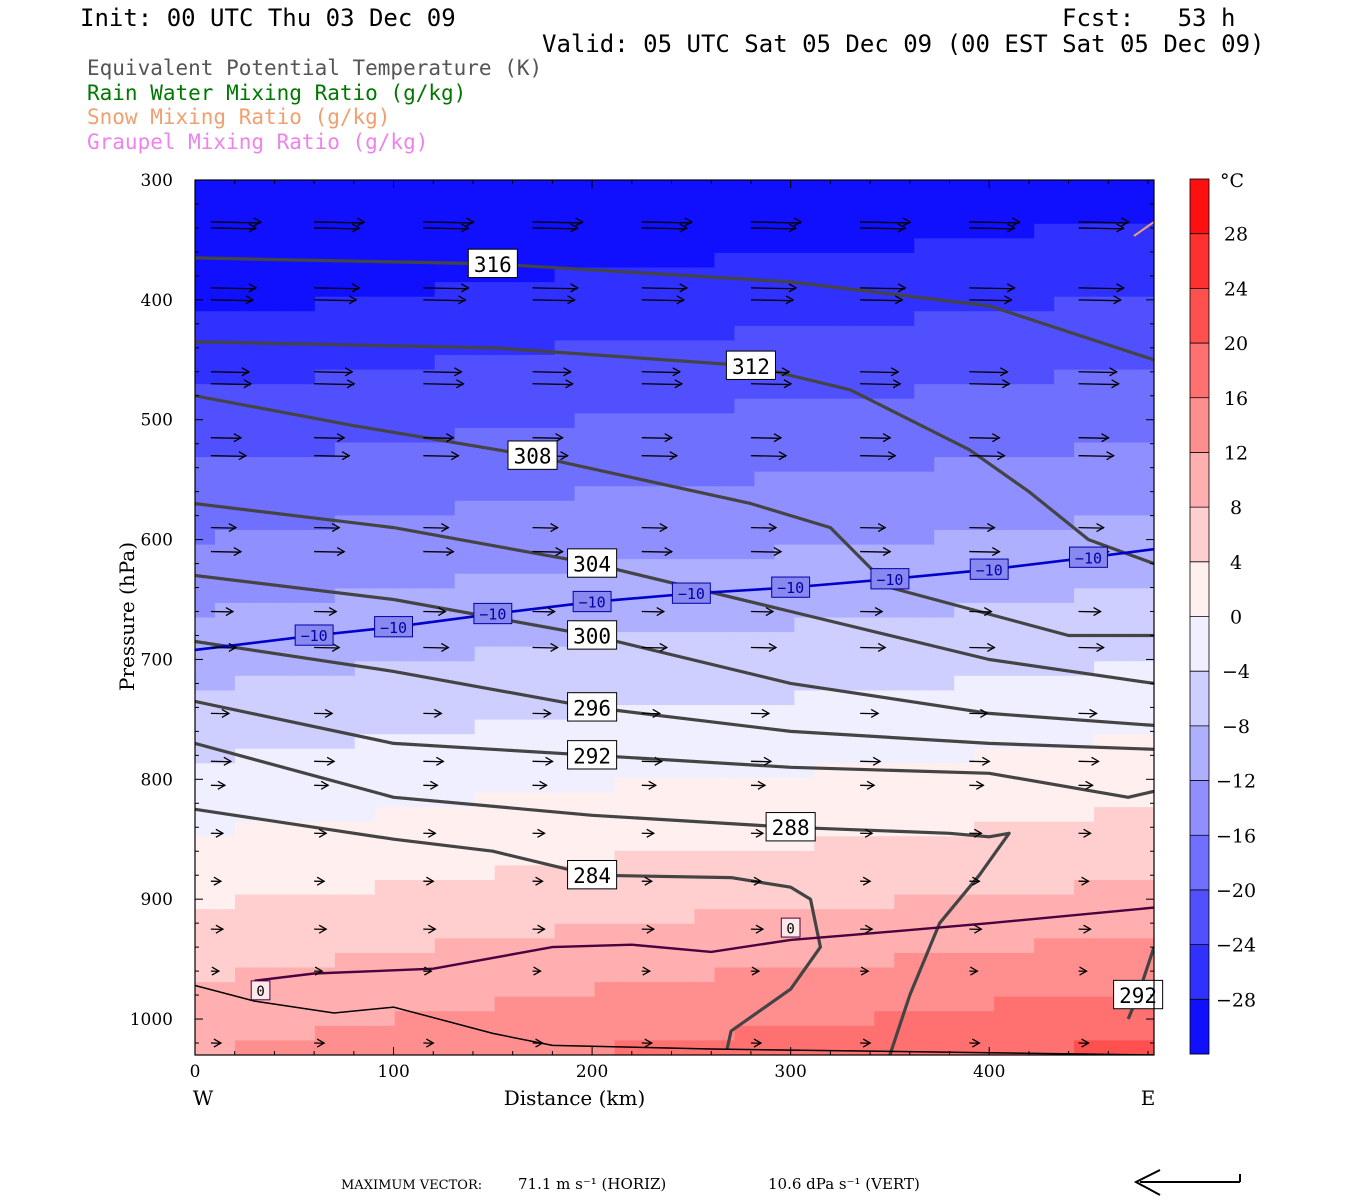 The image size is (1350, 1200). What do you see at coordinates (1236, 836) in the screenshot?
I see `colorbar-tick-label: −16` at bounding box center [1236, 836].